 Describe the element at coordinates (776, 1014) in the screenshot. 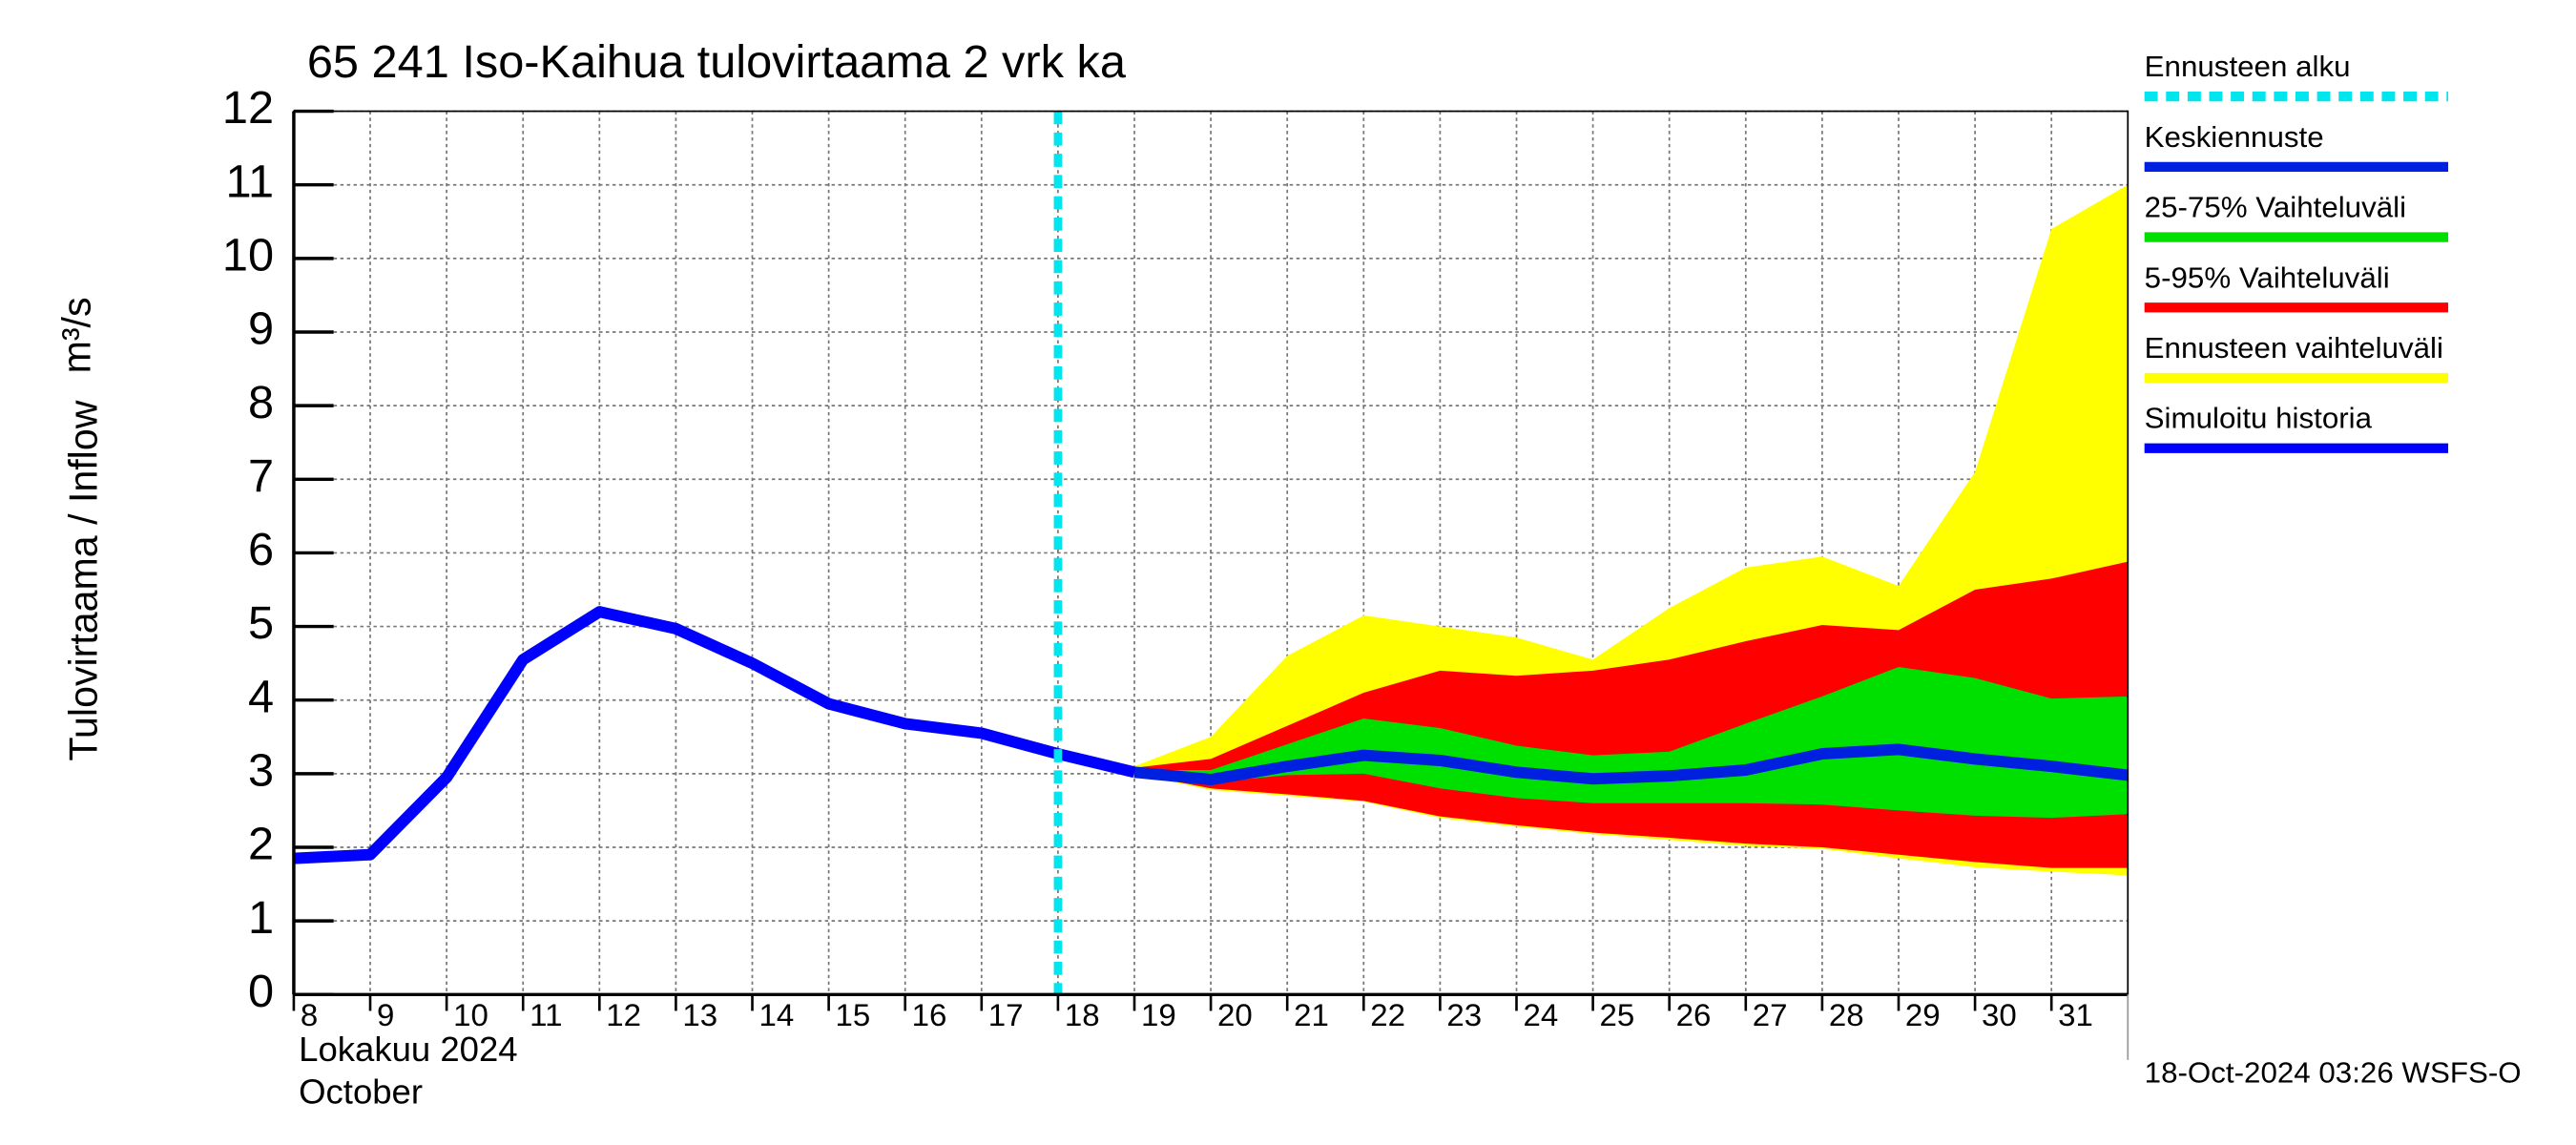

I see `x-tick-label: 14` at that location.